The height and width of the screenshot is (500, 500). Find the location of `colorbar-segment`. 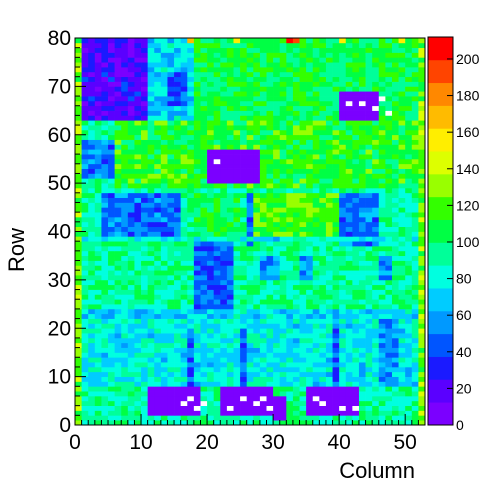

colorbar-segment is located at coordinates (440, 49).